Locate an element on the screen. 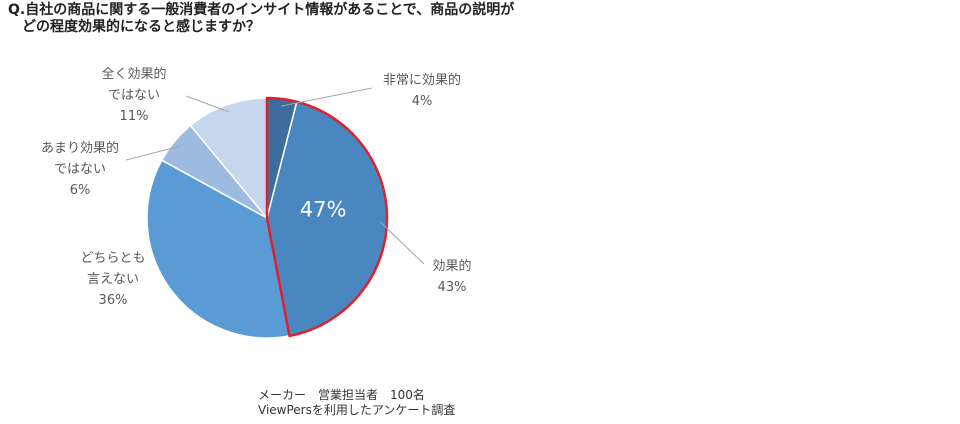 Image resolution: width=960 pixels, height=424 pixels. title-line: Q.自社の商品に関する一般消費者のインサイト情報があることで、商品の説明が is located at coordinates (261, 10).